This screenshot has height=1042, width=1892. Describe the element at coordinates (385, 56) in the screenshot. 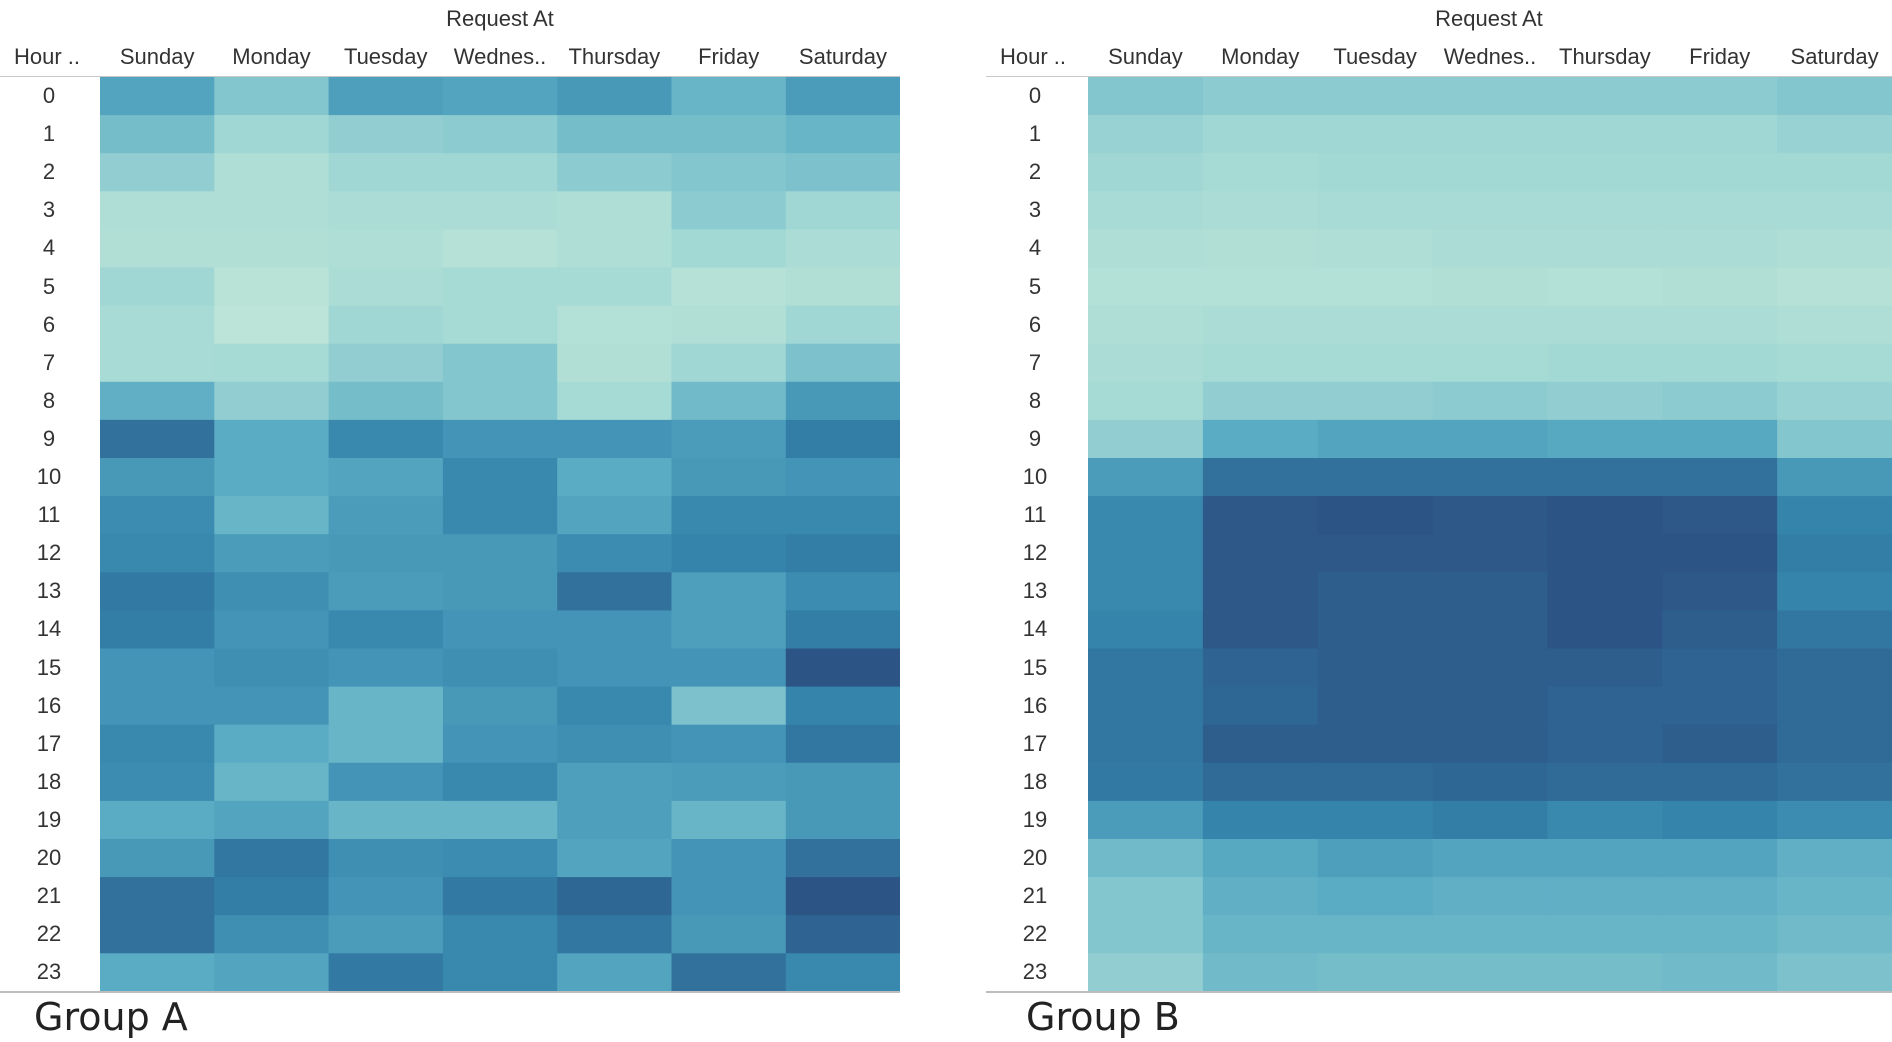

I see `column-header: Tuesday` at that location.